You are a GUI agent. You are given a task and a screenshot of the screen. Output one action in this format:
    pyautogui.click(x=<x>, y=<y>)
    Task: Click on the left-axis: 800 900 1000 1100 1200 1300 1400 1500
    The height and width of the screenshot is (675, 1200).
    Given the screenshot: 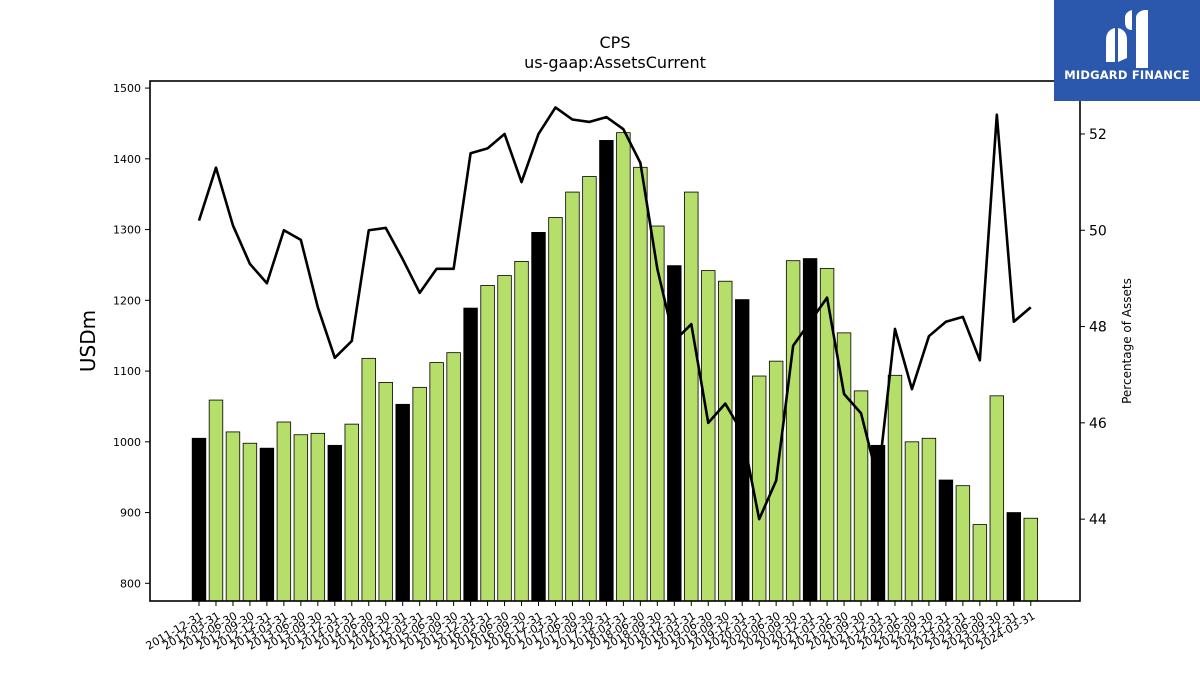 What is the action you would take?
    pyautogui.click(x=131, y=336)
    